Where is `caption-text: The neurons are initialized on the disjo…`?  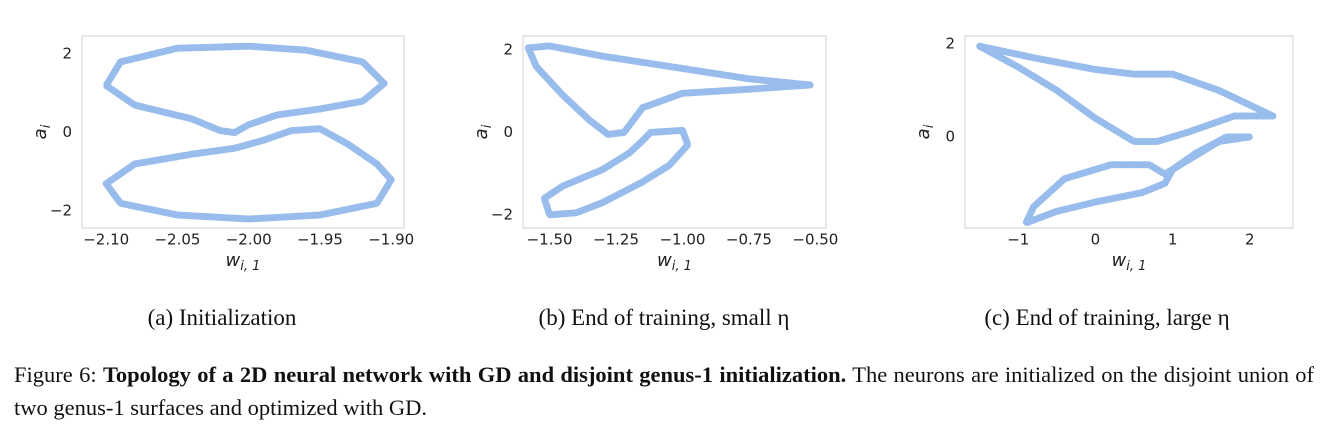
caption-text: The neurons are initialized on the disjo… is located at coordinates (664, 391).